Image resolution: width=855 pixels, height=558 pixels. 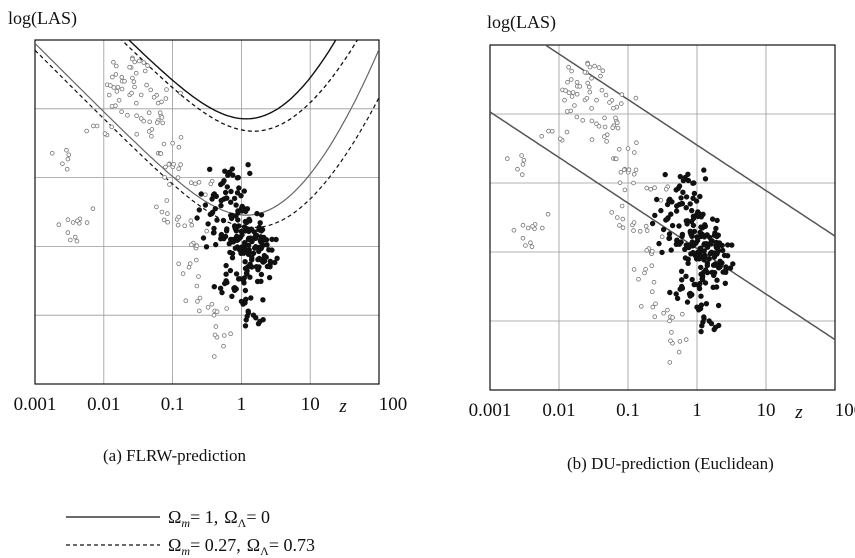 I want to click on legend-entry-2: Ωm= 0.27, ΩΛ= 0.73, so click(x=241, y=546).